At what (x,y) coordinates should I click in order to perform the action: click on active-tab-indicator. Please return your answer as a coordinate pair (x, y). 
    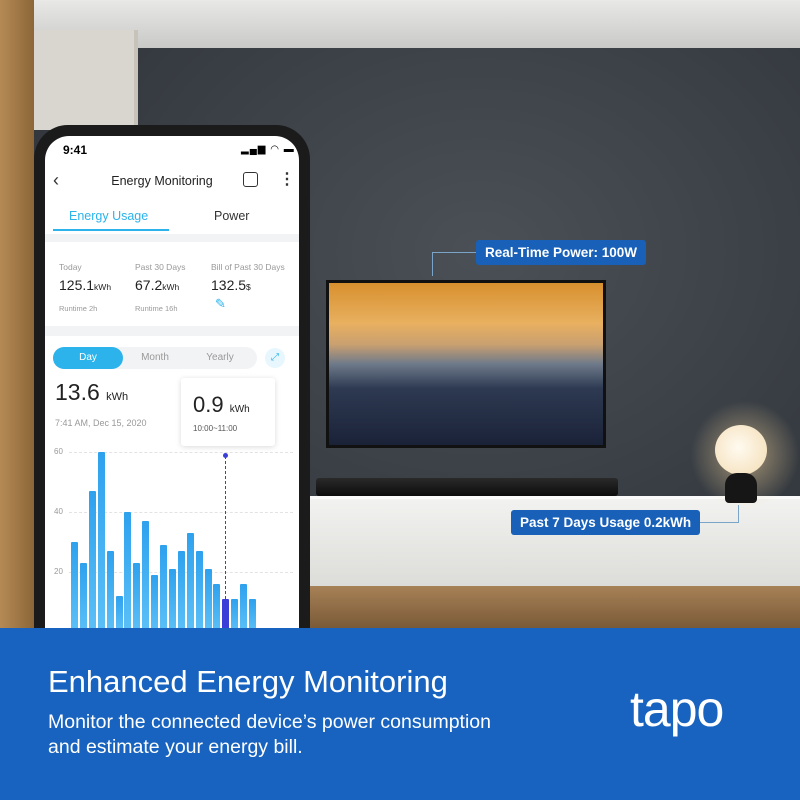
    Looking at the image, I should click on (111, 230).